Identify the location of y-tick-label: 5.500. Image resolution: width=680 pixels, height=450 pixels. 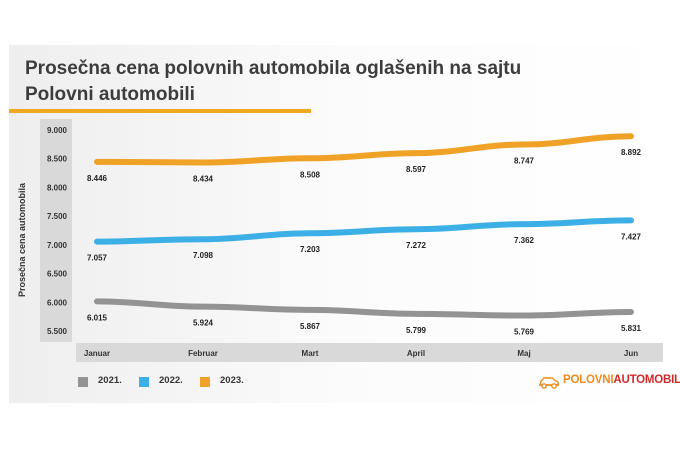
(57, 331).